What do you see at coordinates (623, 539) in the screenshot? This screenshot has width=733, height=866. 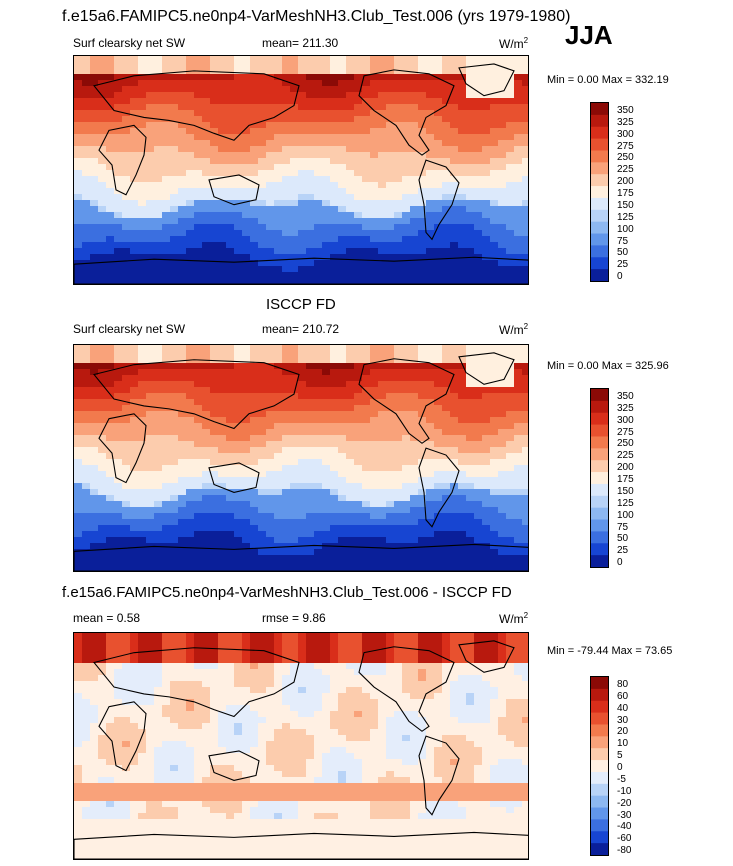 I see `colorbar-tick-label: 50` at bounding box center [623, 539].